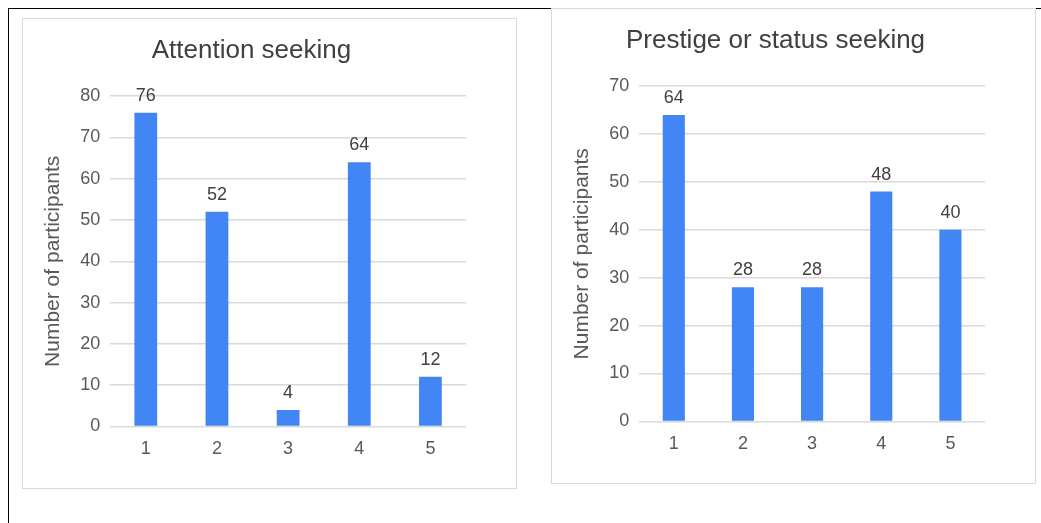 The height and width of the screenshot is (523, 1041). What do you see at coordinates (950, 211) in the screenshot?
I see `data-label: 40` at bounding box center [950, 211].